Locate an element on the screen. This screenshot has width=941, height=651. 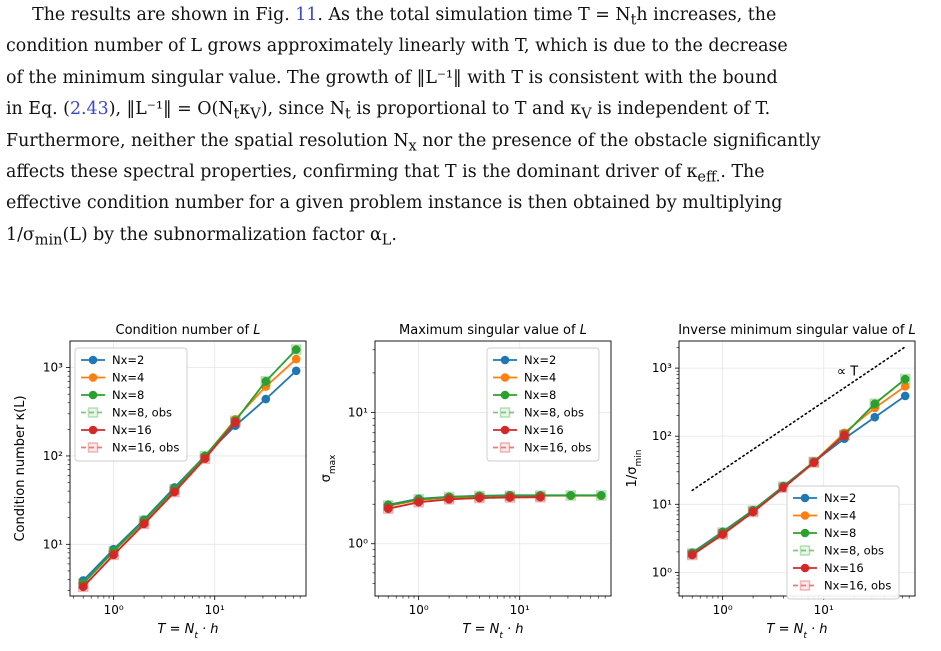
equation-ref-link: 2.43 is located at coordinates (89, 109).